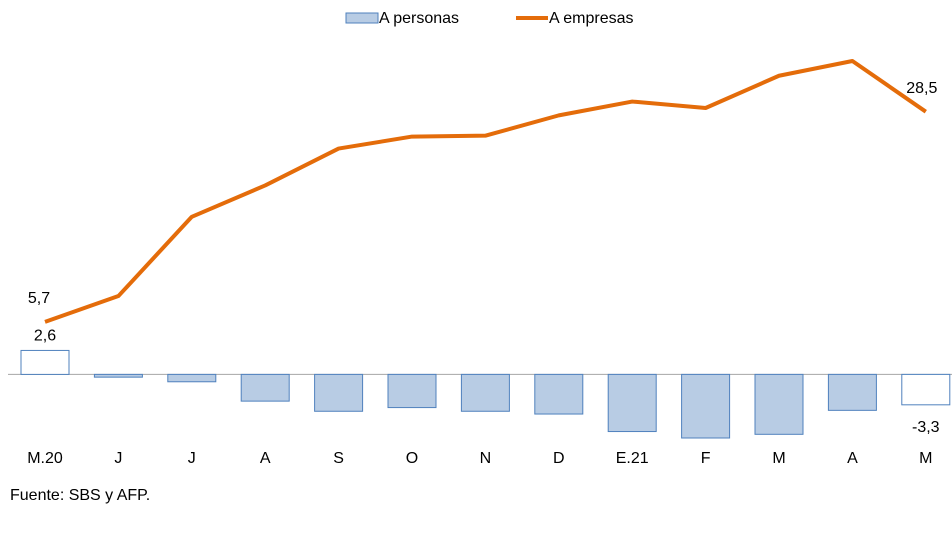  Describe the element at coordinates (412, 458) in the screenshot. I see `x-tick-label: O` at that location.